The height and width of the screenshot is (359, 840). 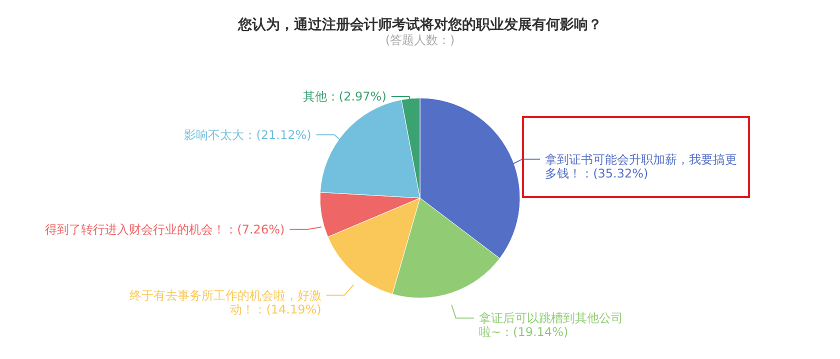 What do you see at coordinates (225, 302) in the screenshot?
I see `slice-label: 终于有去事务所工作的机会啦，好激动！：(14.19%)` at bounding box center [225, 302].